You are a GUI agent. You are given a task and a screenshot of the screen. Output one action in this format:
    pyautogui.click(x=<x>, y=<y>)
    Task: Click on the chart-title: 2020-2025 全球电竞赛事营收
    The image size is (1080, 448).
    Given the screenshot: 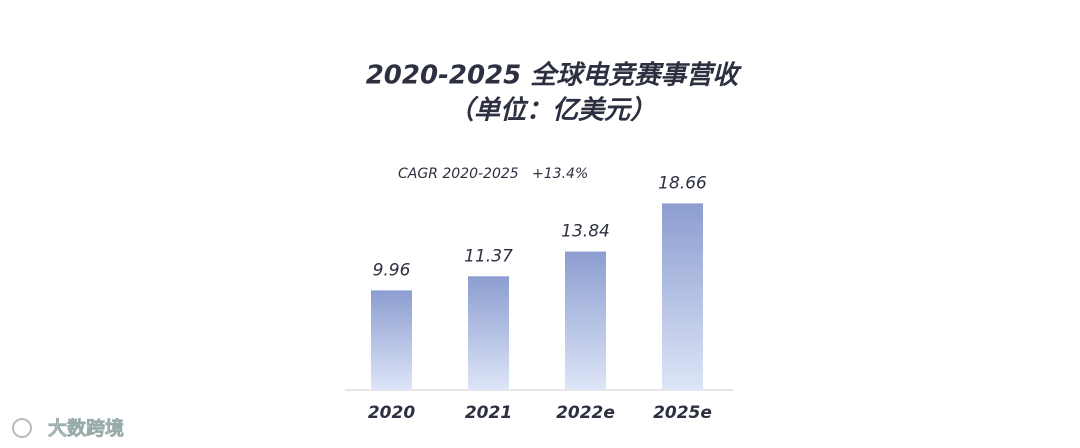 What is the action you would take?
    pyautogui.click(x=554, y=76)
    